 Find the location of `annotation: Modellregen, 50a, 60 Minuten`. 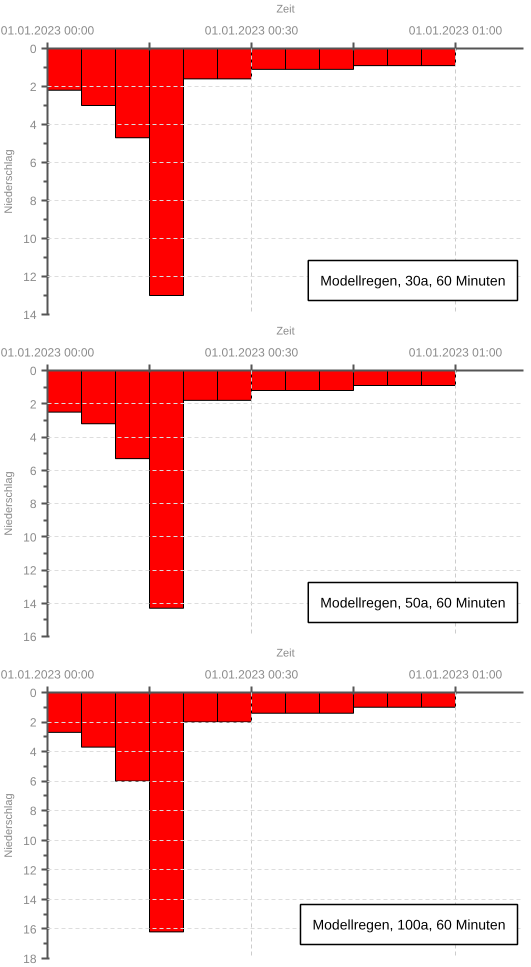

annotation: Modellregen, 50a, 60 Minuten is located at coordinates (413, 602).